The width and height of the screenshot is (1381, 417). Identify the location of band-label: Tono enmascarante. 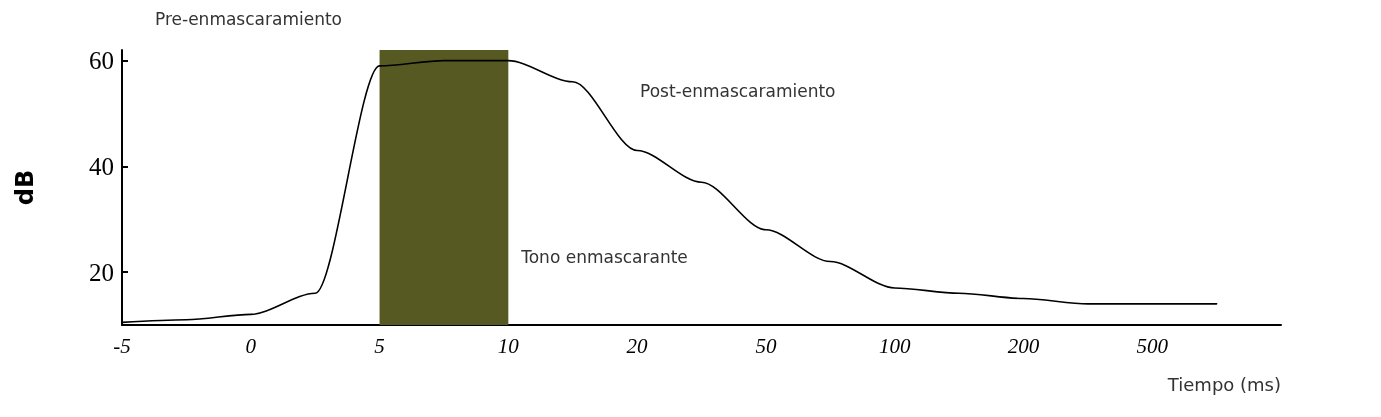
(604, 256).